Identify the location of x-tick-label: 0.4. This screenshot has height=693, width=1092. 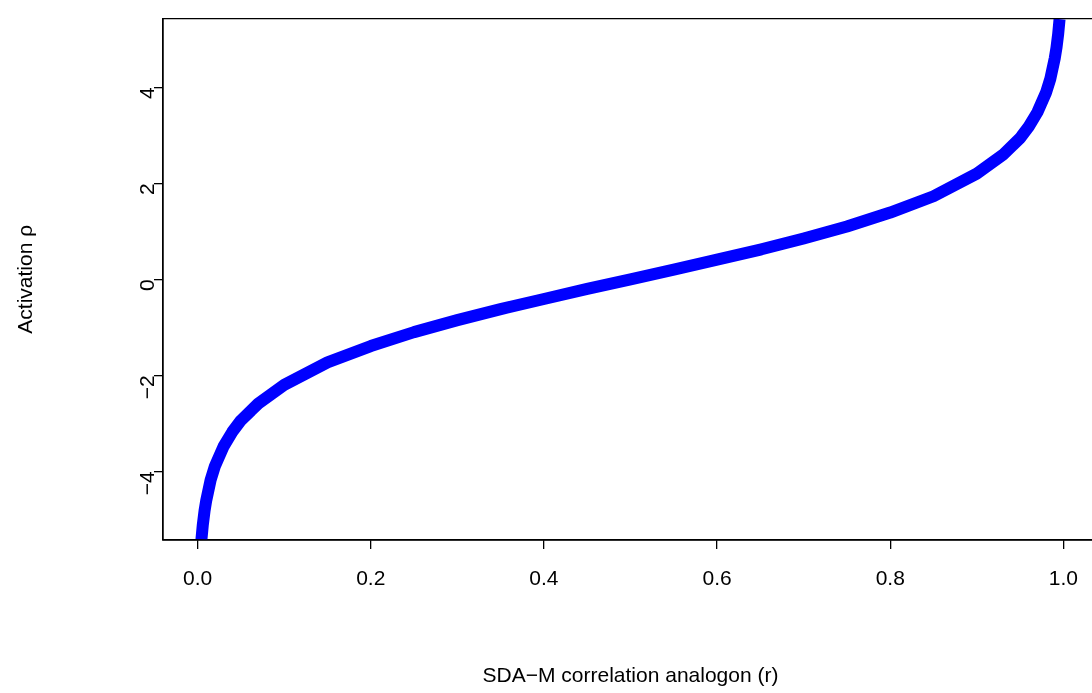
(544, 578).